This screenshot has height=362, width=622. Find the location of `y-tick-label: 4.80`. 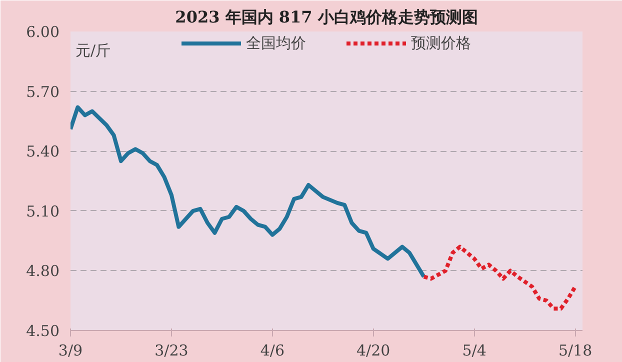

y-tick-label: 4.80 is located at coordinates (43, 271).